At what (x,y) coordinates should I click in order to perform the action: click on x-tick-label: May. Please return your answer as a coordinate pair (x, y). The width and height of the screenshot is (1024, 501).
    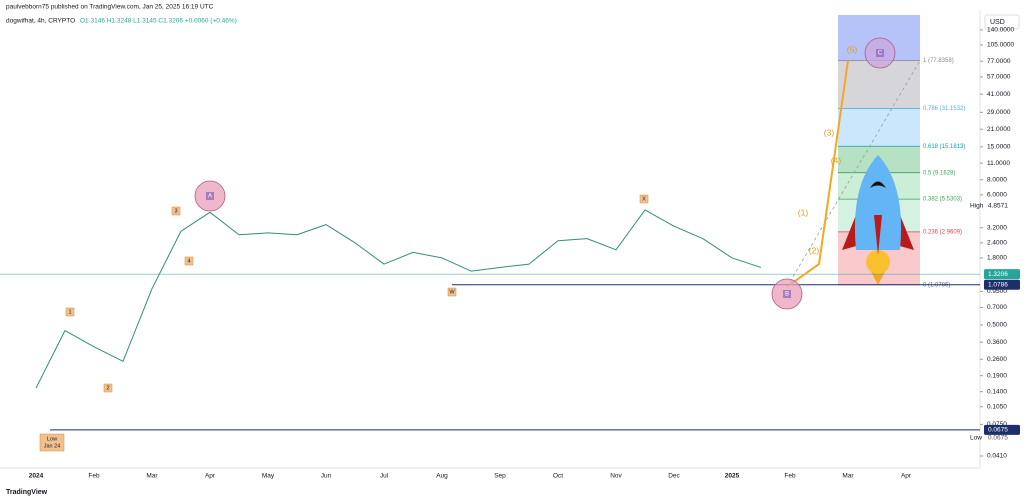
    Looking at the image, I should click on (268, 476).